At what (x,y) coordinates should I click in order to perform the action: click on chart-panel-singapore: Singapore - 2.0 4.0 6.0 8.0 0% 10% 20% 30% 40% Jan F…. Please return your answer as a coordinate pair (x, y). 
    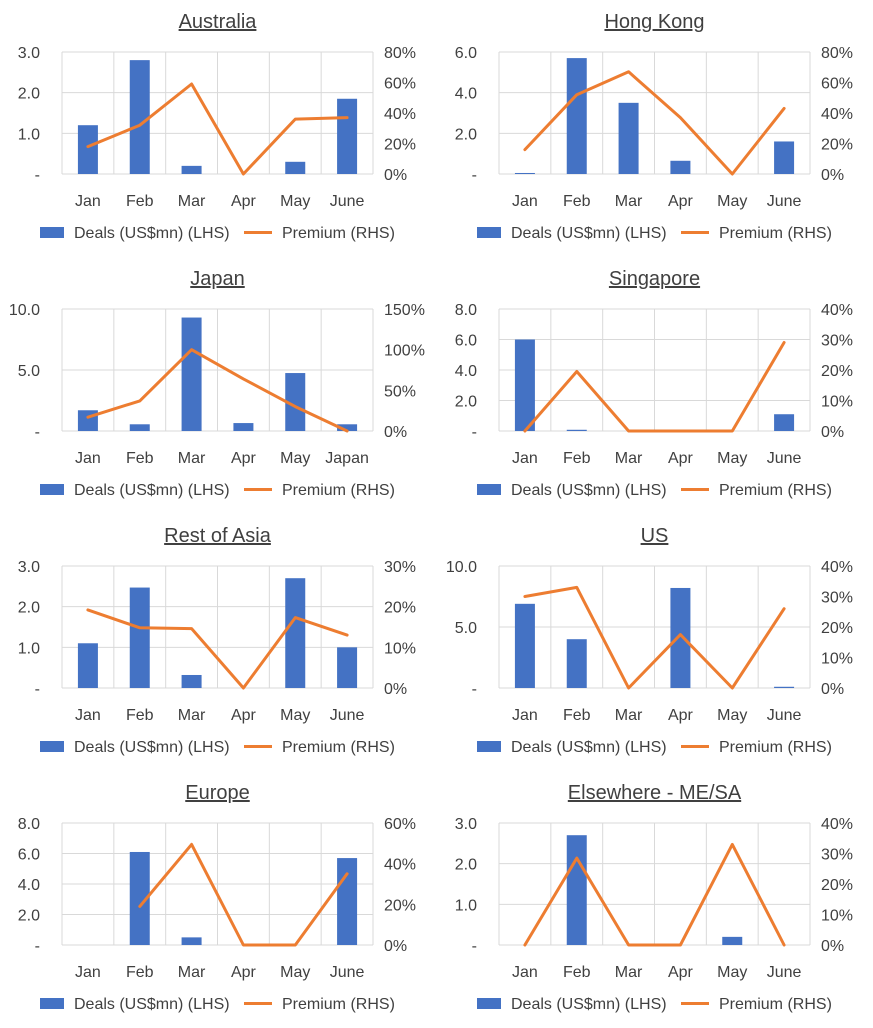
    Looking at the image, I should click on (655, 385).